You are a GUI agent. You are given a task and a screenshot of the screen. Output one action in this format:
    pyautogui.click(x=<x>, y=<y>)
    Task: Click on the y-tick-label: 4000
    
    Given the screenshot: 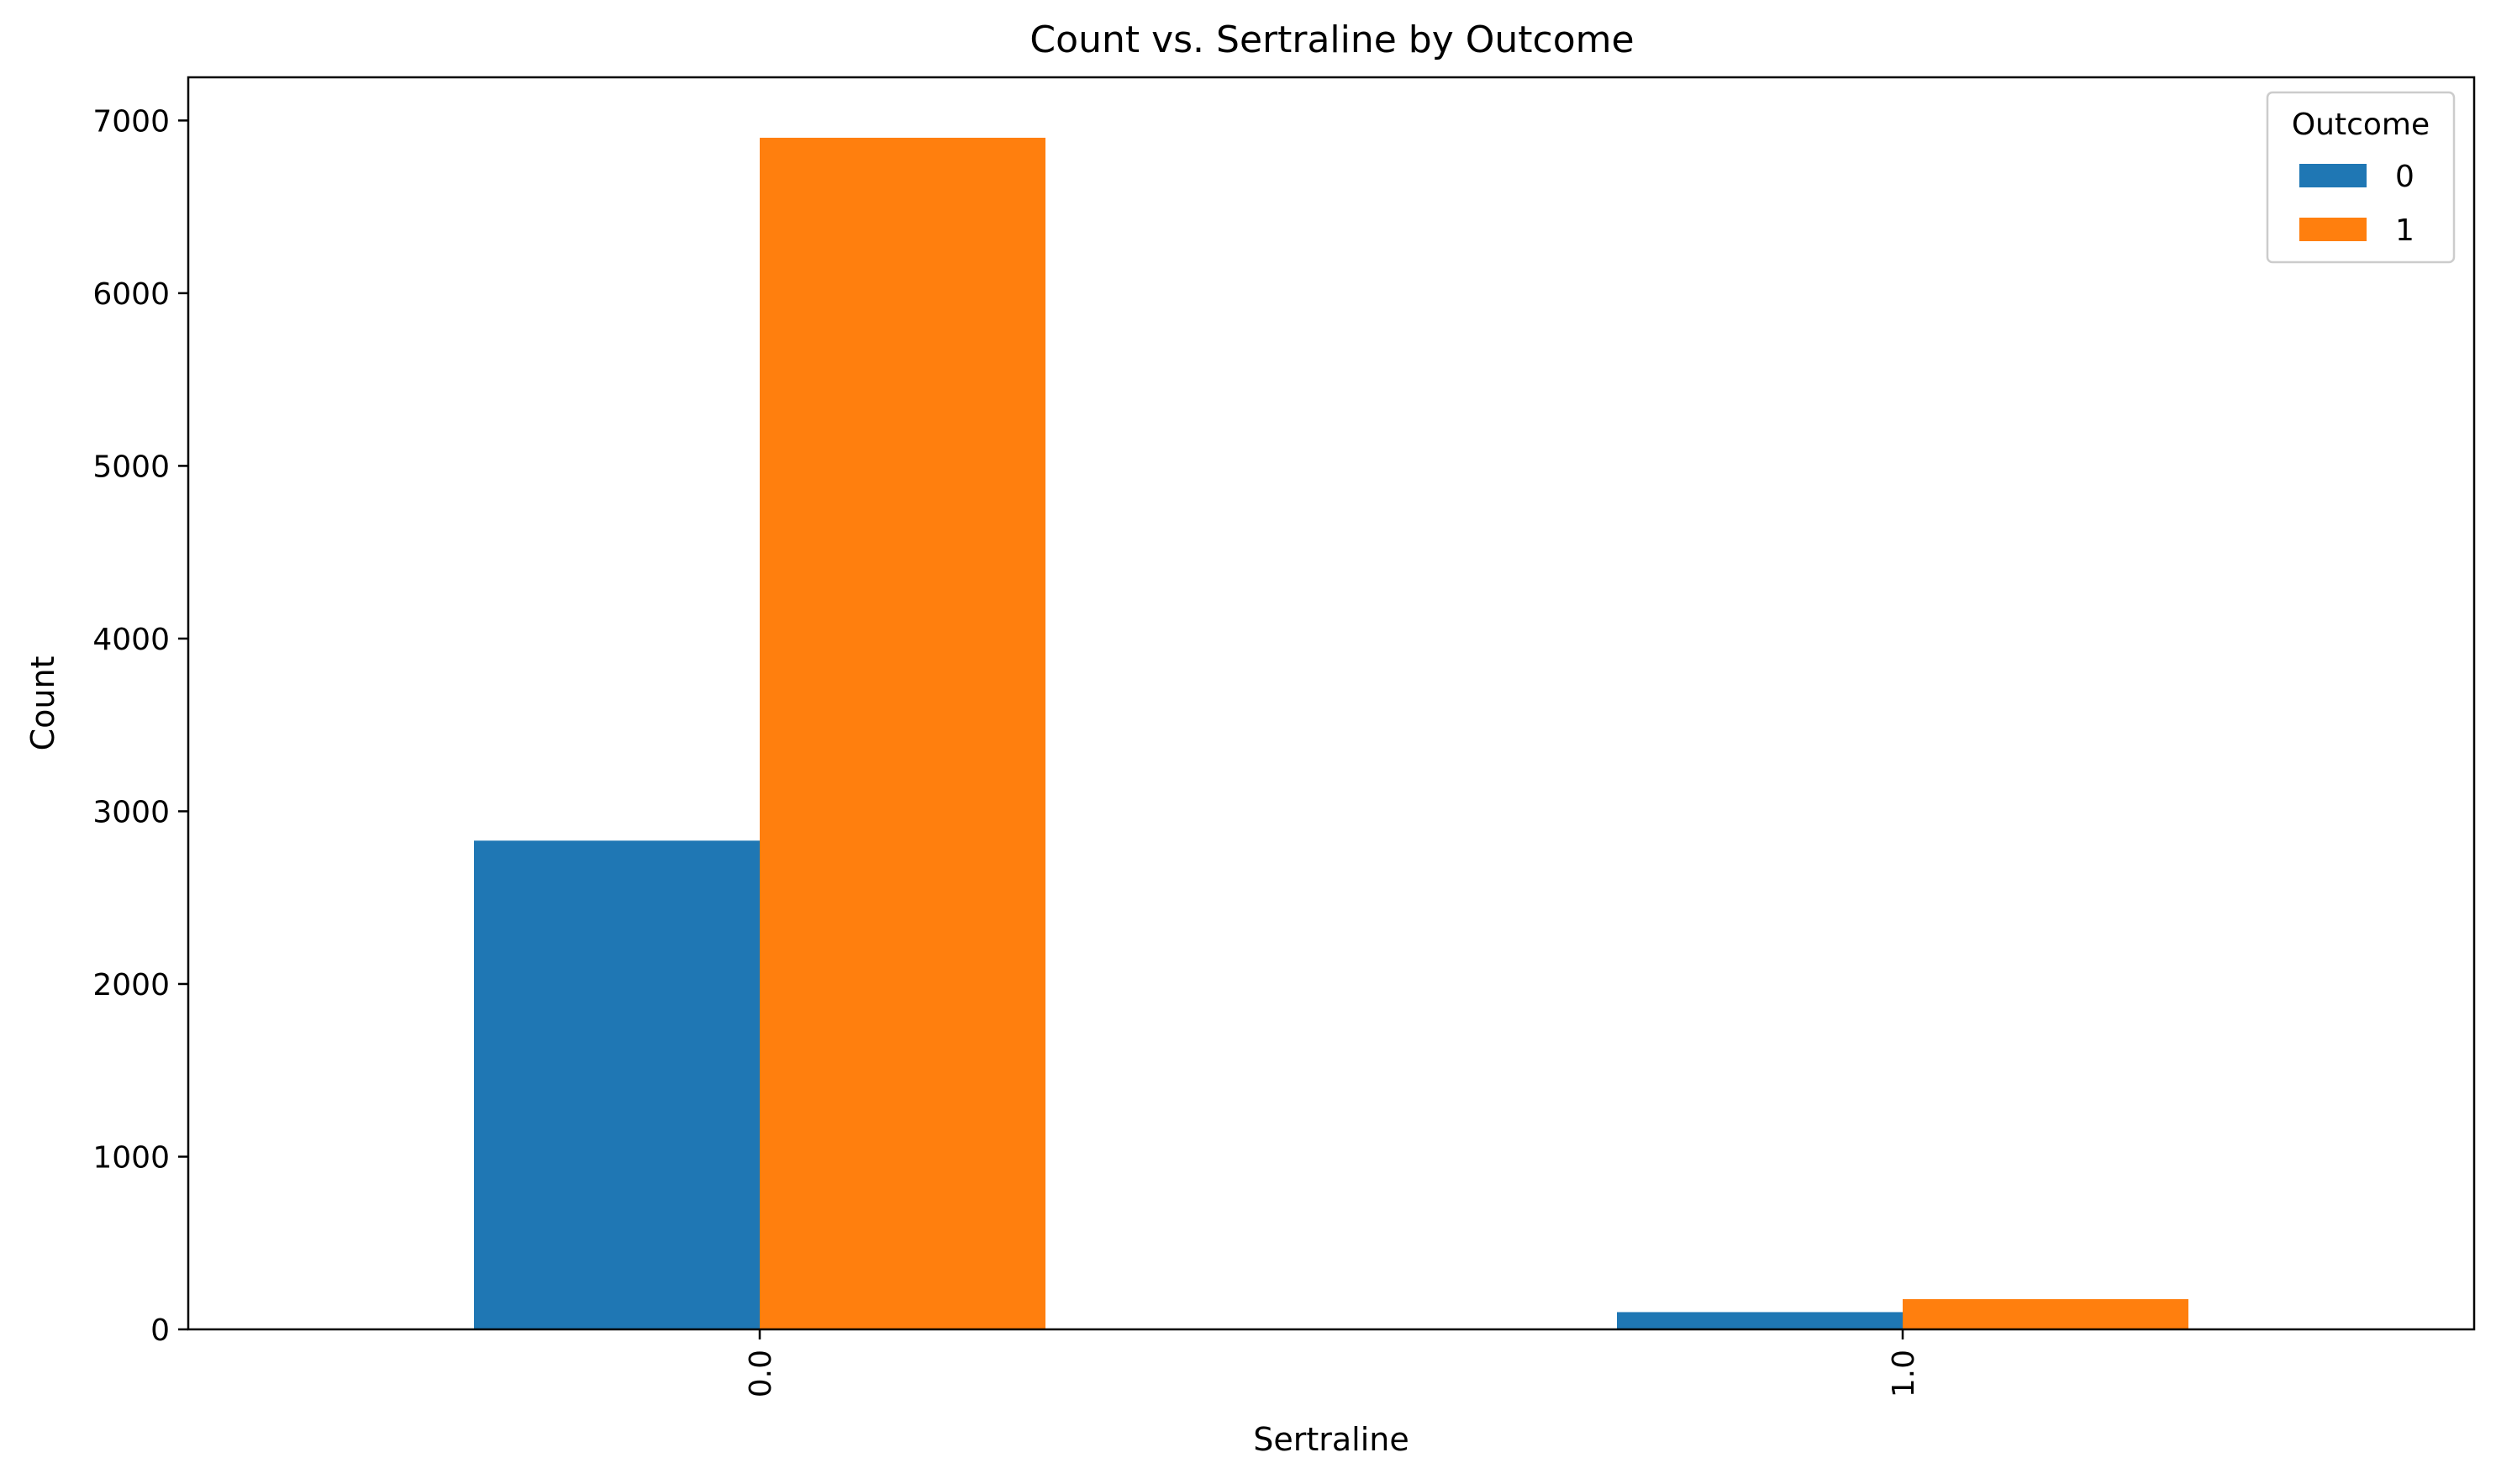 What is the action you would take?
    pyautogui.click(x=131, y=640)
    